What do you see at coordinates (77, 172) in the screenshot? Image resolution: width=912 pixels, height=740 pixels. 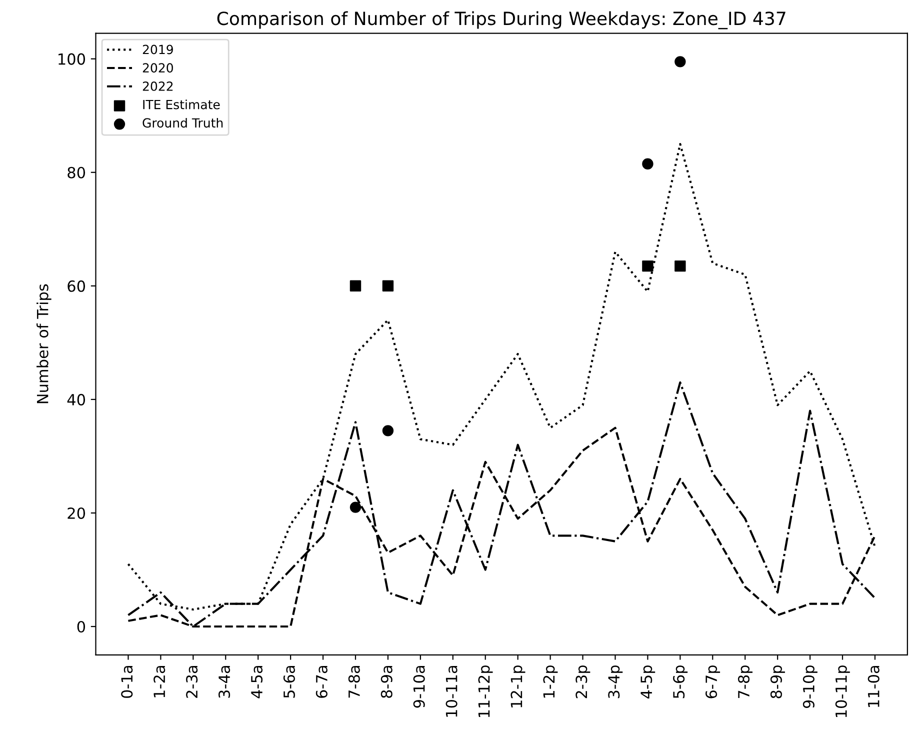 I see `y-tick-label: 80` at bounding box center [77, 172].